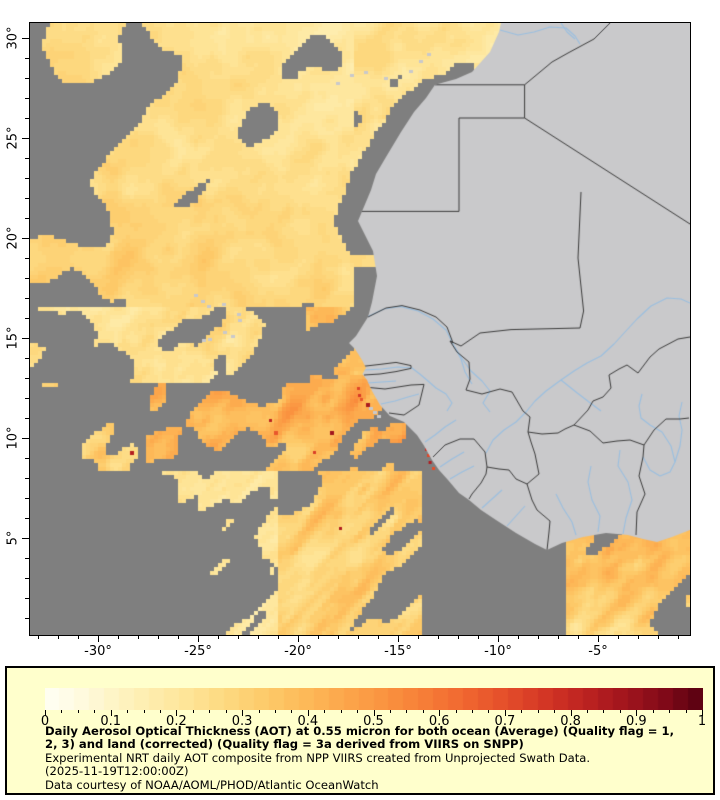 The height and width of the screenshot is (800, 720). I want to click on colorbar-tick-label: 0.7, so click(505, 721).